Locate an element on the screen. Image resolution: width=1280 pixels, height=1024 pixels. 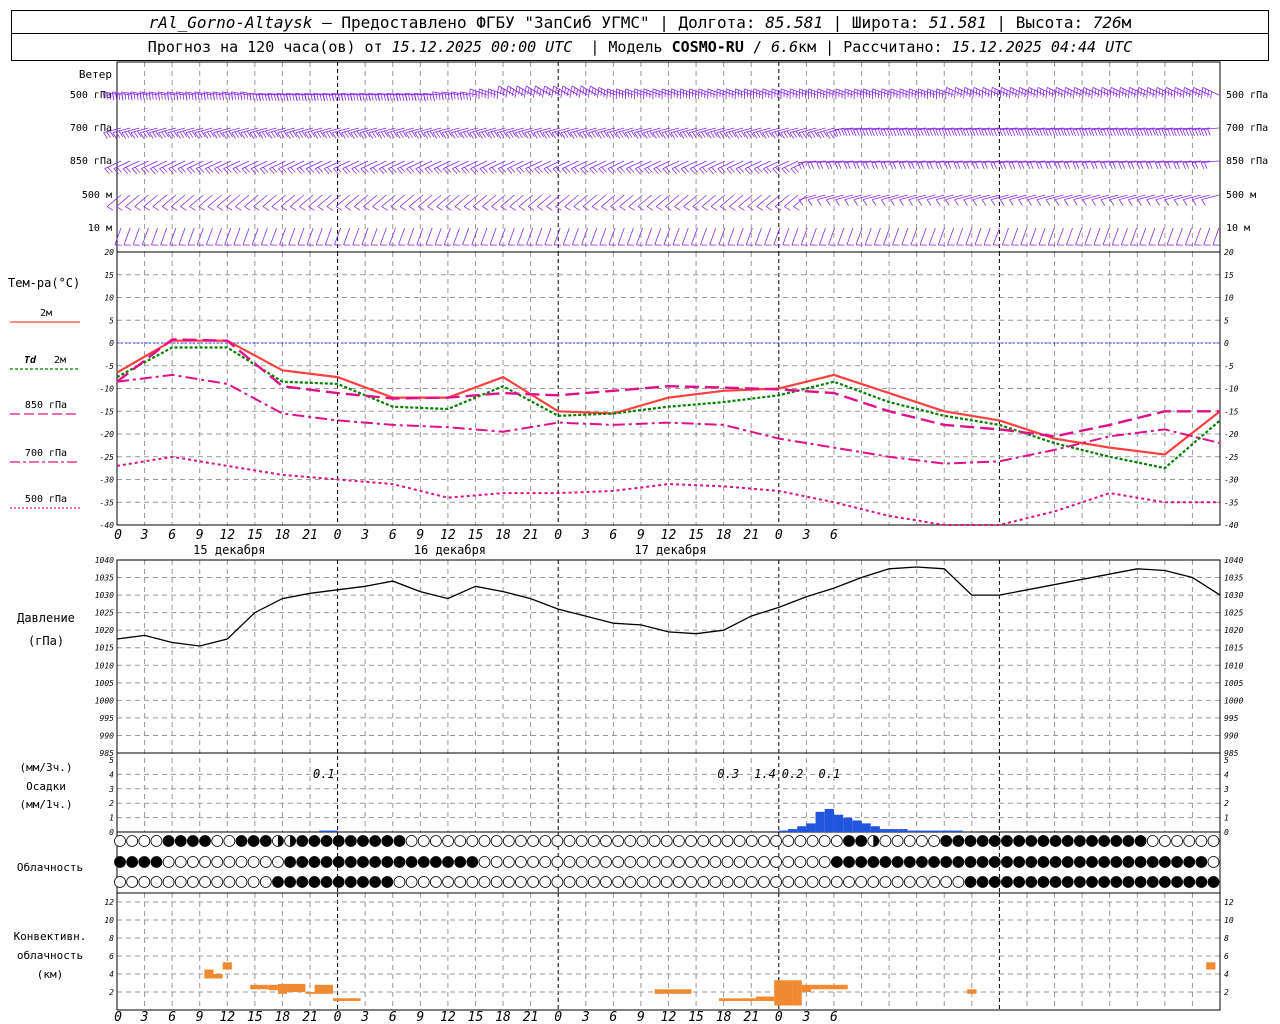
legend-t2m-label: 2м is located at coordinates (46, 313).